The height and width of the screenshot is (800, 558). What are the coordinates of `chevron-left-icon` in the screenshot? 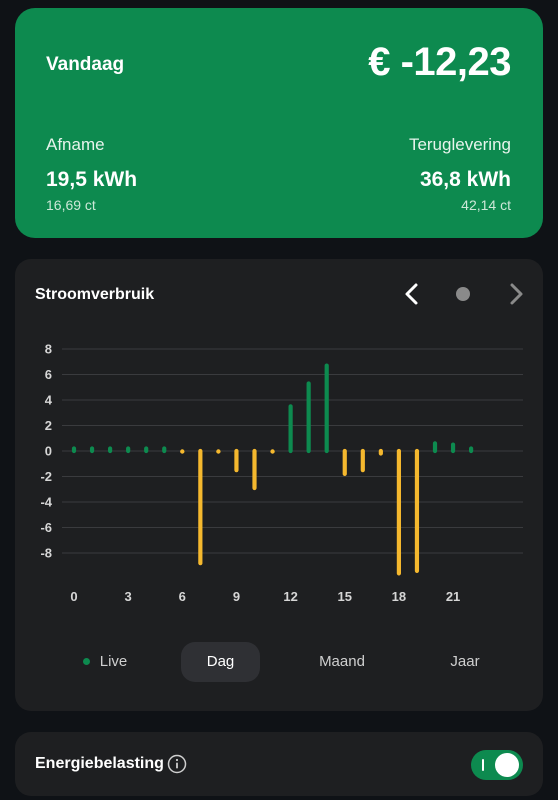 It's located at (412, 294).